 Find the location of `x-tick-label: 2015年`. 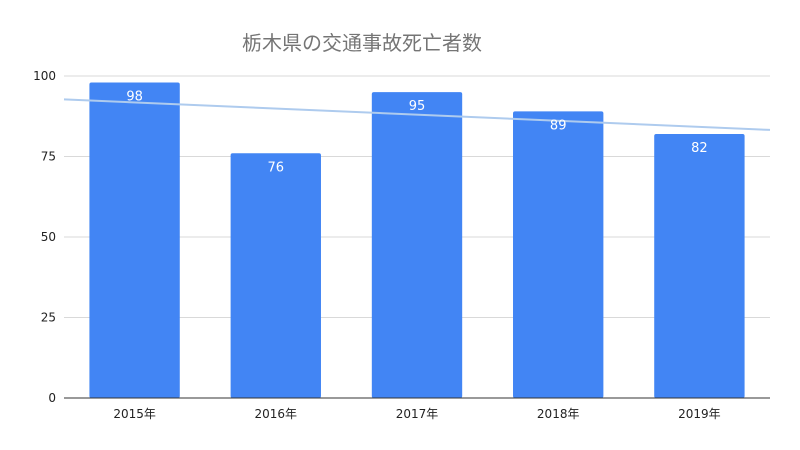

x-tick-label: 2015年 is located at coordinates (134, 414).